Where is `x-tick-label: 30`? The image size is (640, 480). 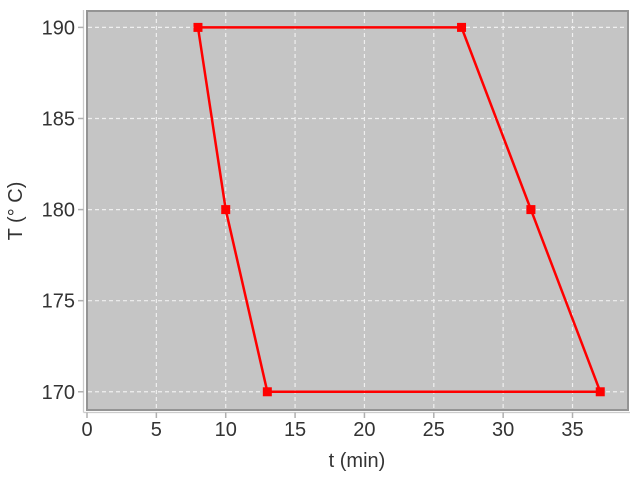
x-tick-label: 30 is located at coordinates (503, 430).